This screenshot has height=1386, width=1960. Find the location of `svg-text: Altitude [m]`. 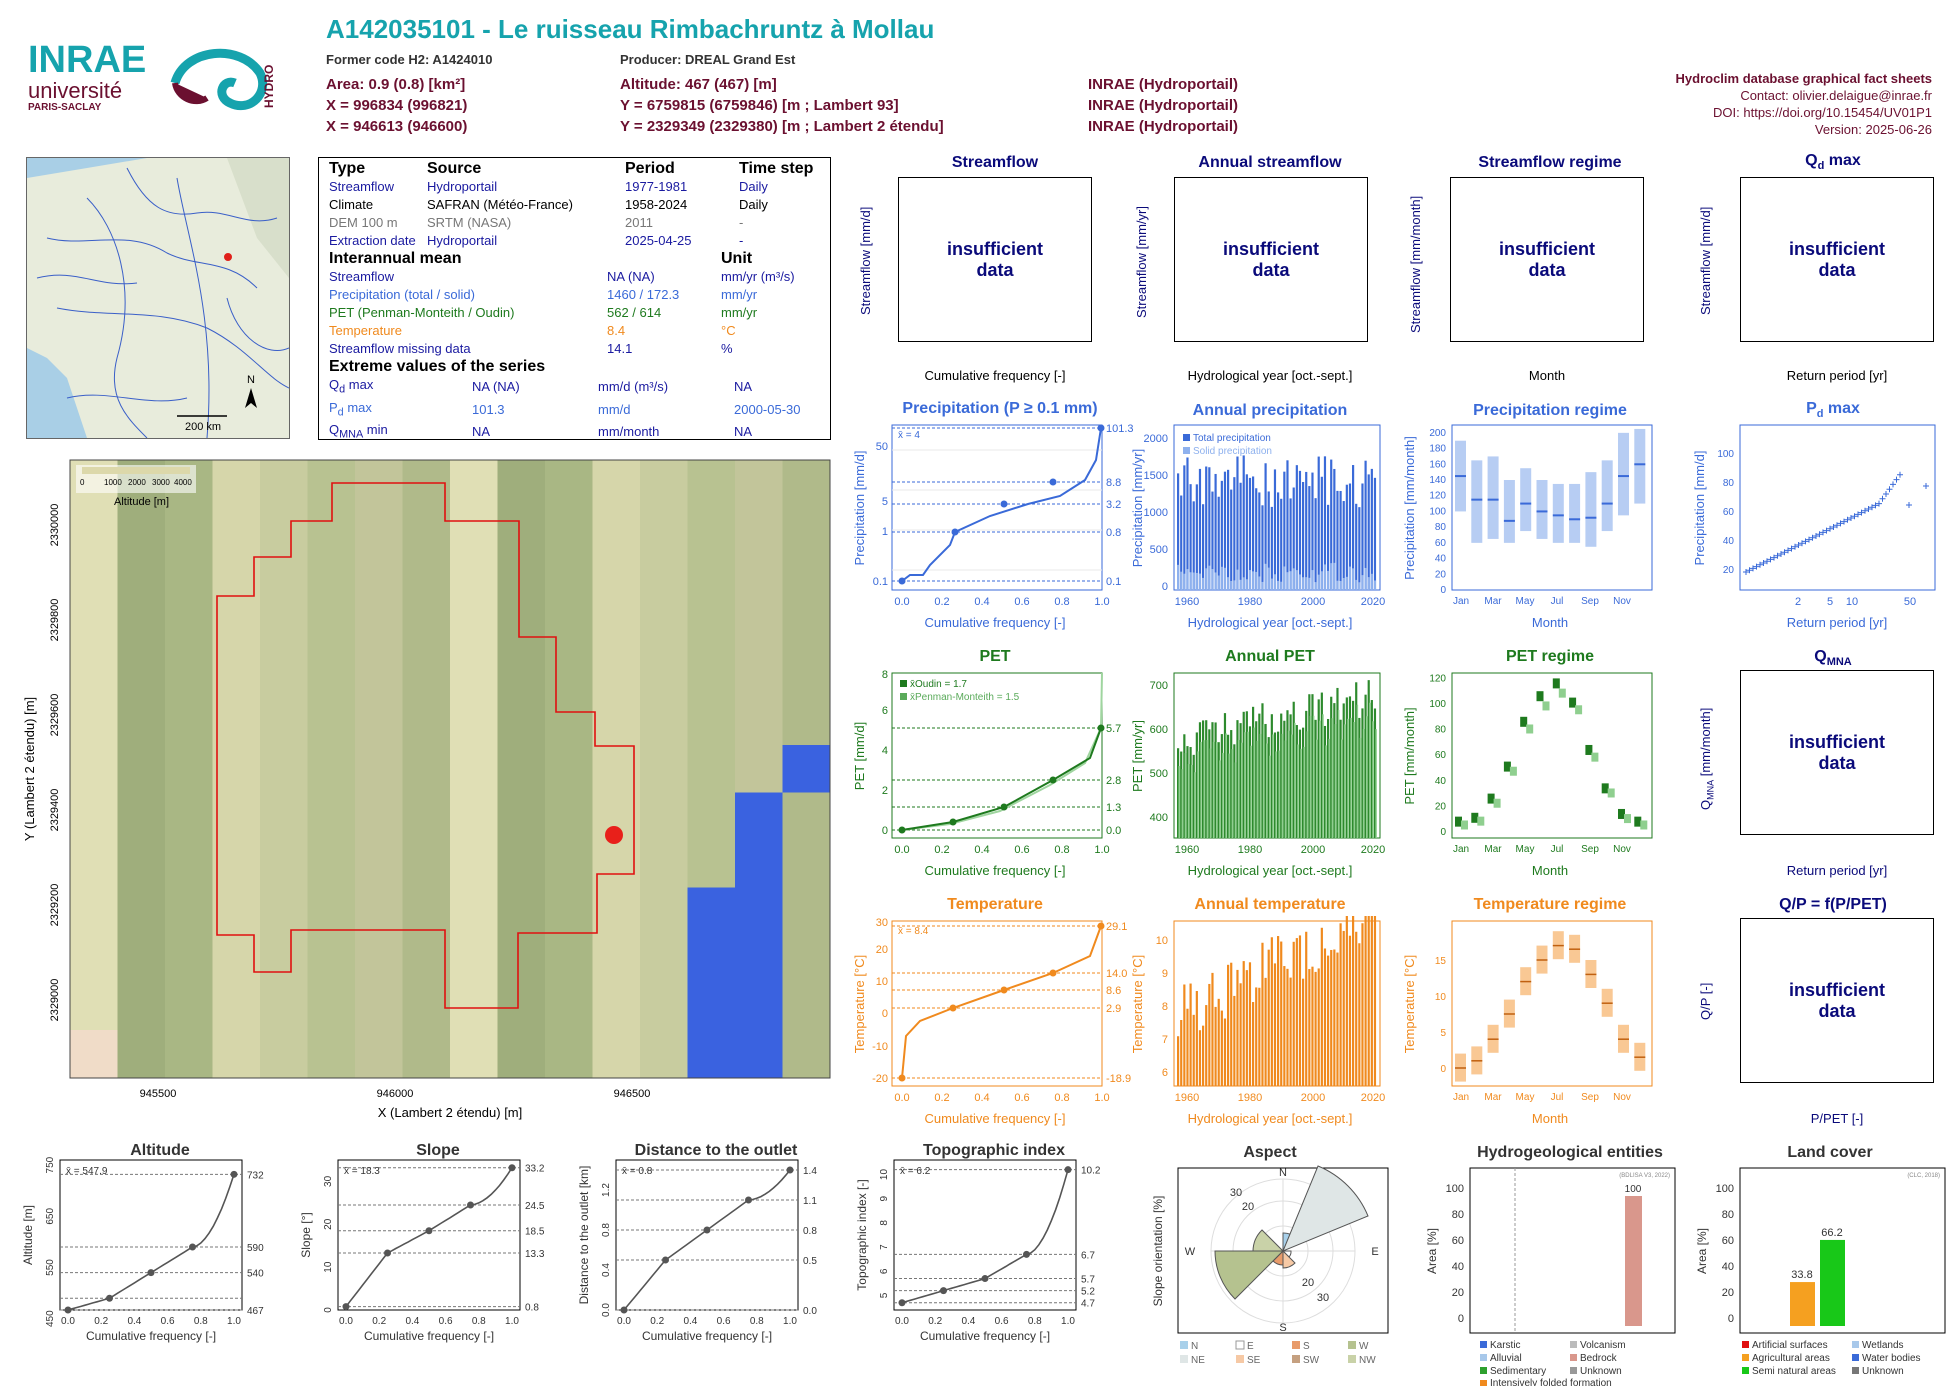

svg-text: Altitude [m] is located at coordinates (141, 502).